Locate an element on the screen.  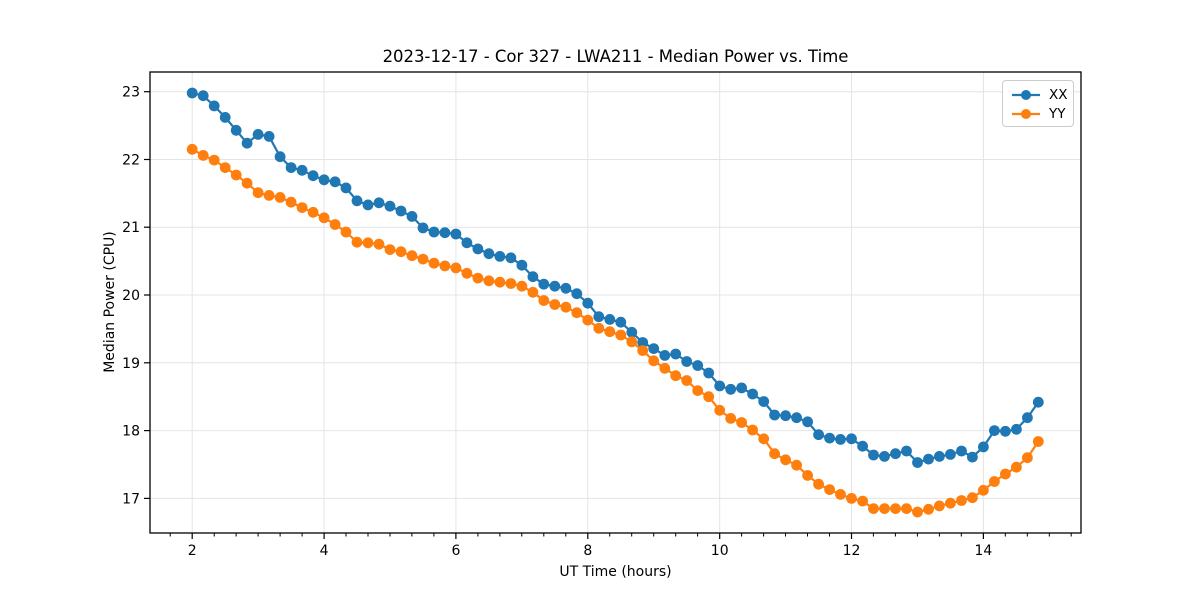
x-tick-label: 12 is located at coordinates (852, 551).